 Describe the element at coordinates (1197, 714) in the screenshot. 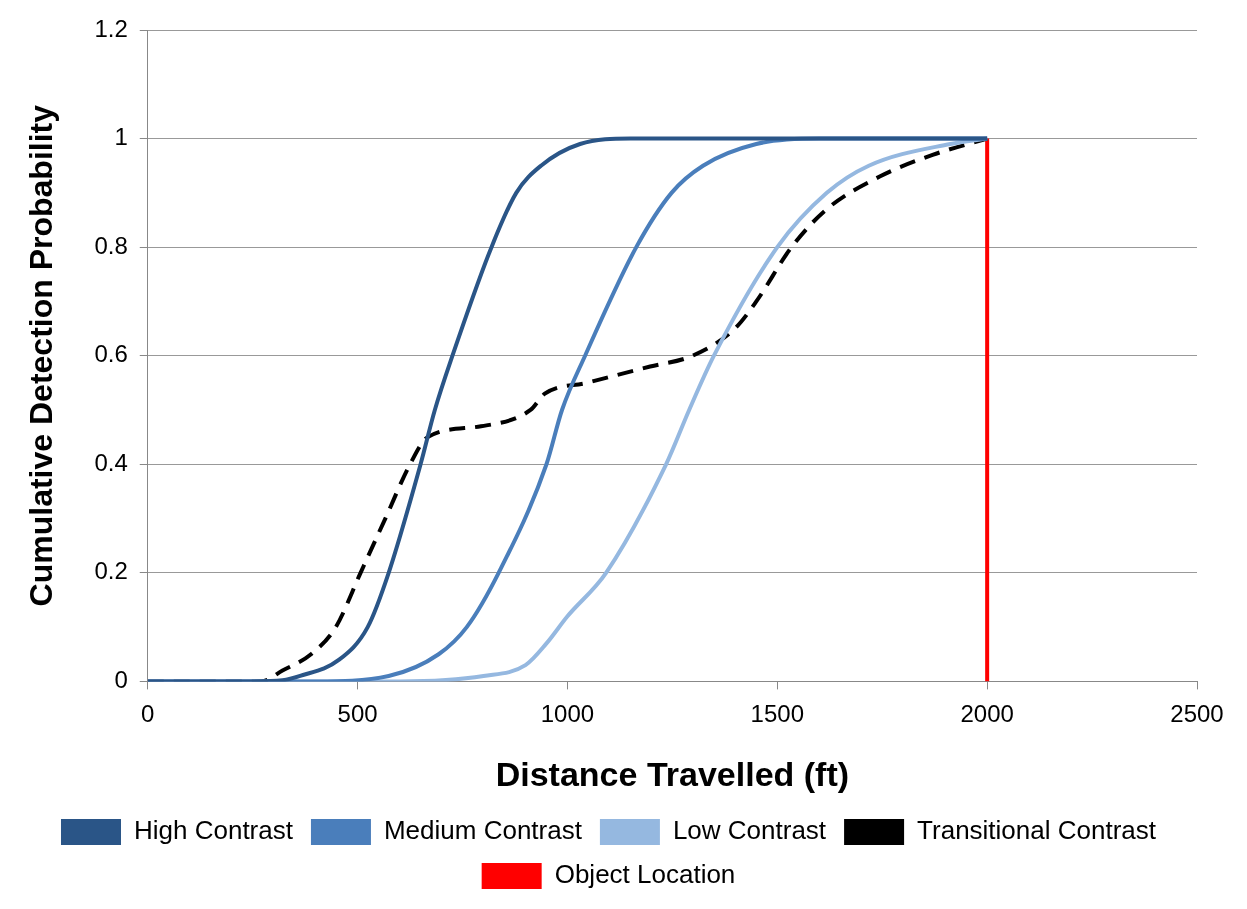

I see `x-tick-label: 2500` at that location.